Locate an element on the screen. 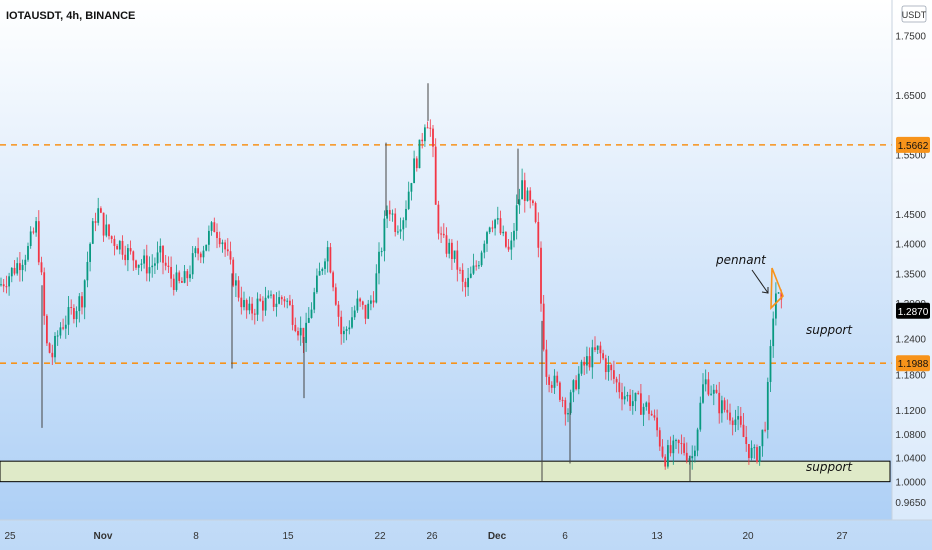 Image resolution: width=932 pixels, height=550 pixels. symbol-header: IOTAUSDT, 4h, BINANCE is located at coordinates (70, 16).